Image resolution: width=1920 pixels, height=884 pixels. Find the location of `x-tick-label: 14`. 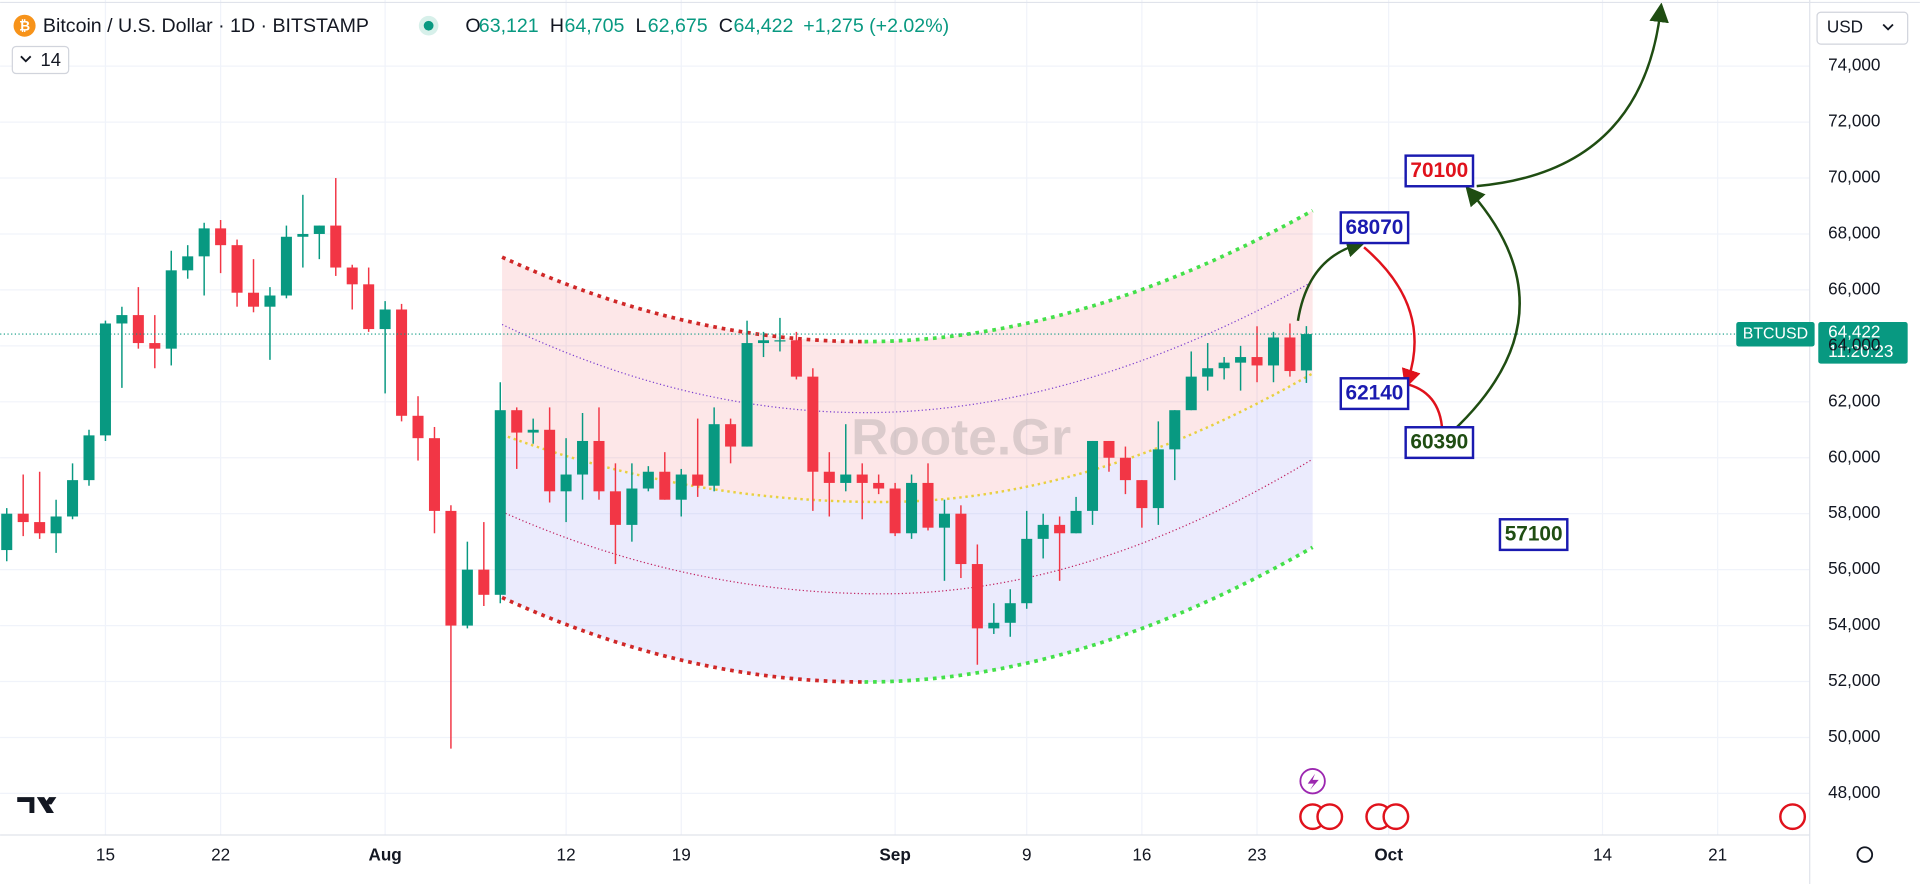

x-tick-label: 14 is located at coordinates (1603, 854).